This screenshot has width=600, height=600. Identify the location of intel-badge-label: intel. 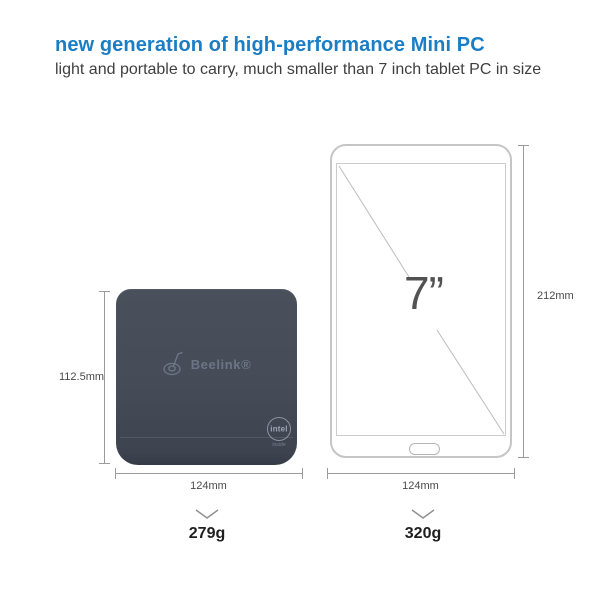
(279, 428).